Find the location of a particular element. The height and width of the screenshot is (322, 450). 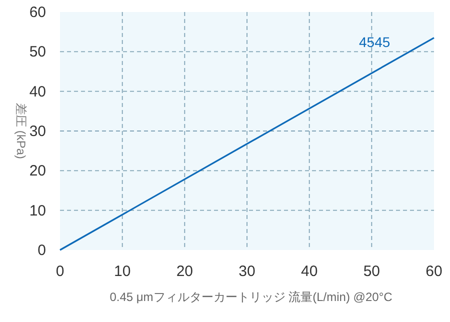

x-tick-label: 30 is located at coordinates (247, 271).